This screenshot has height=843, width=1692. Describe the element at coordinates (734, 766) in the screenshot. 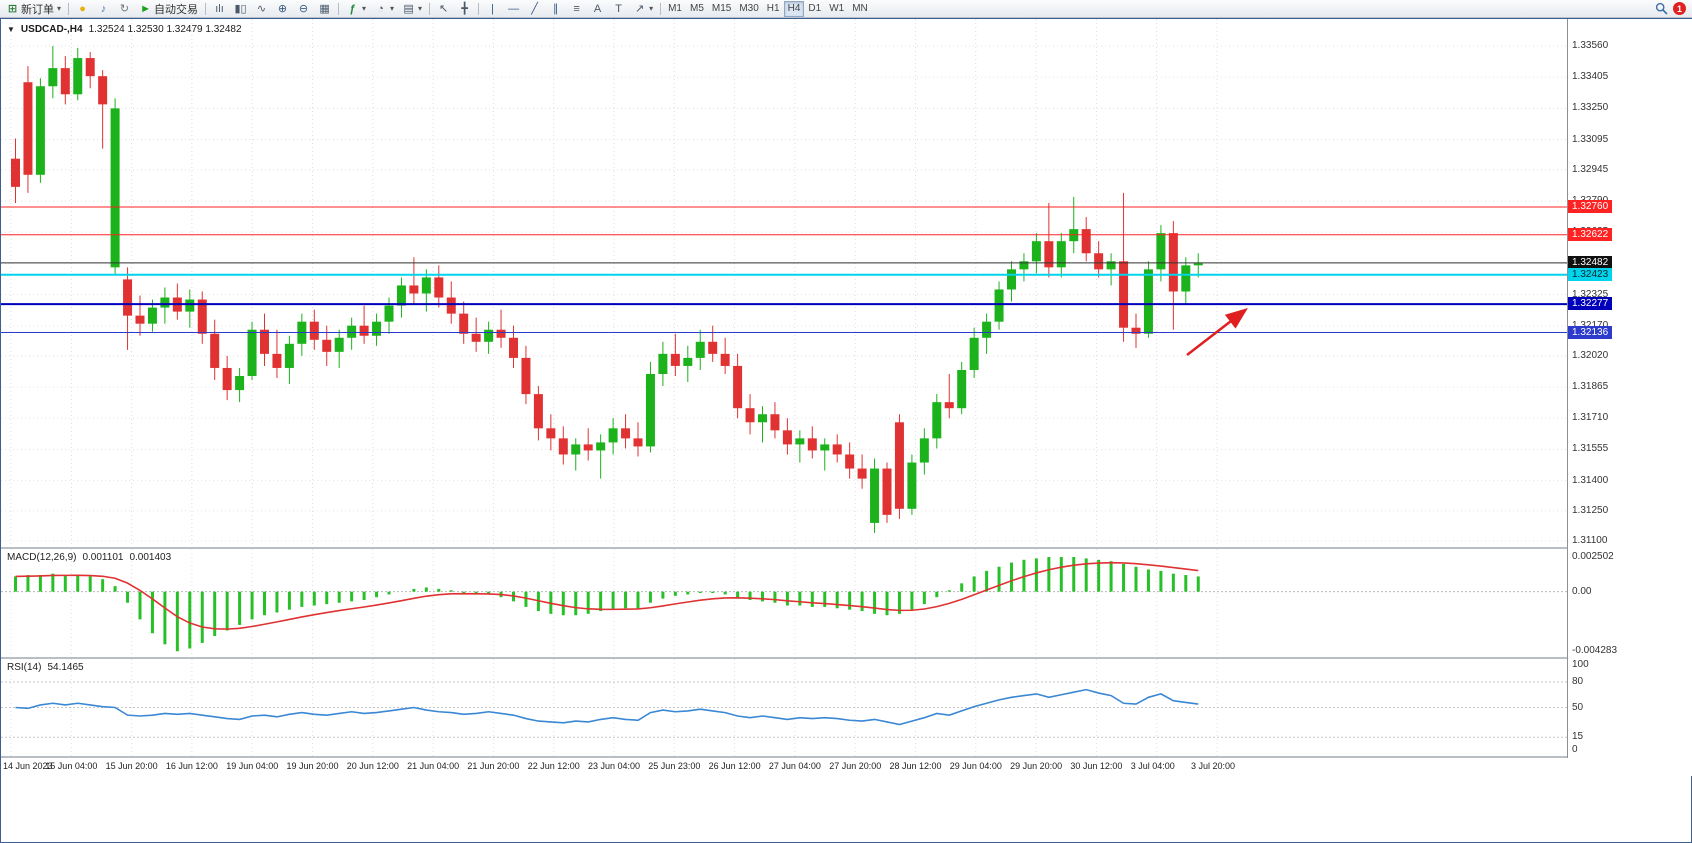

I see `time-axis-label: 26 Jun 12:00` at that location.